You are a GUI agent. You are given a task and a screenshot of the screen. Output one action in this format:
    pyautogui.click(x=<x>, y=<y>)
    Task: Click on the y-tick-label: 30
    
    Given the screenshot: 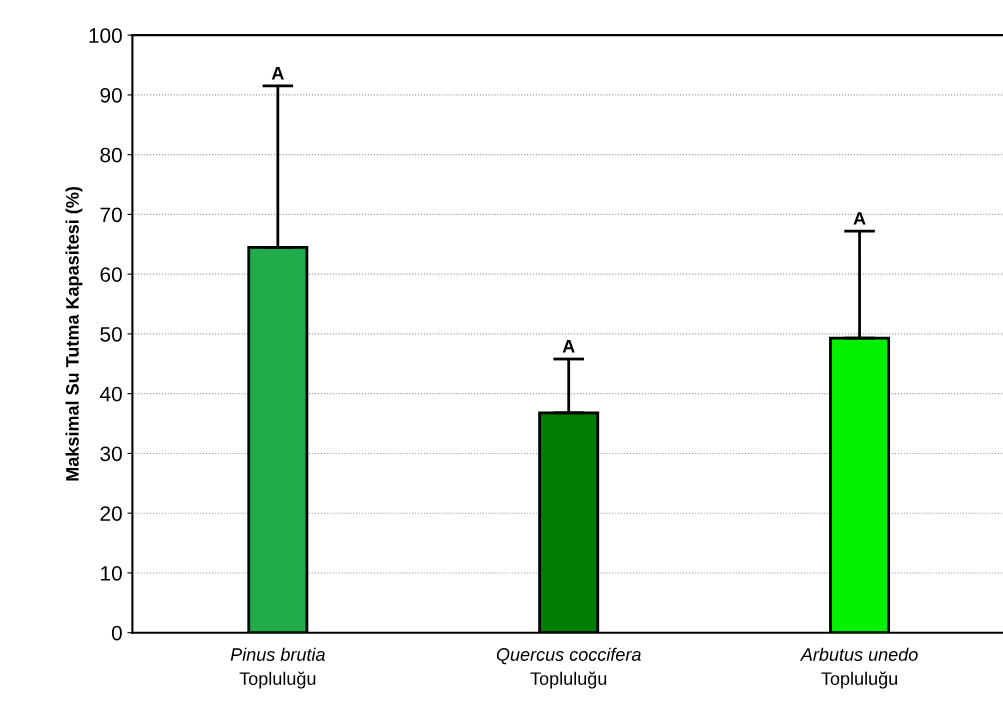 What is the action you would take?
    pyautogui.click(x=111, y=454)
    